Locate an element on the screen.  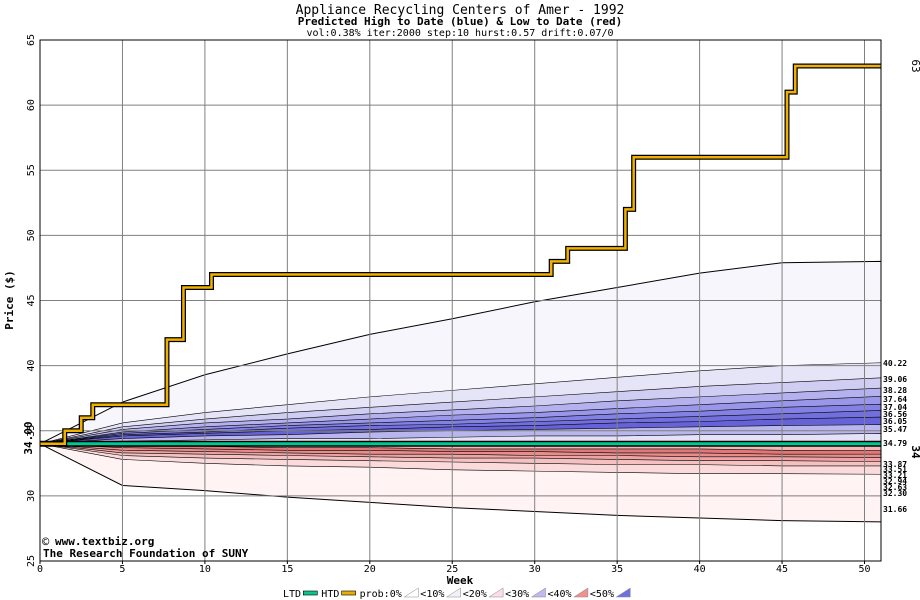
legend-label: <40% is located at coordinates (560, 594).